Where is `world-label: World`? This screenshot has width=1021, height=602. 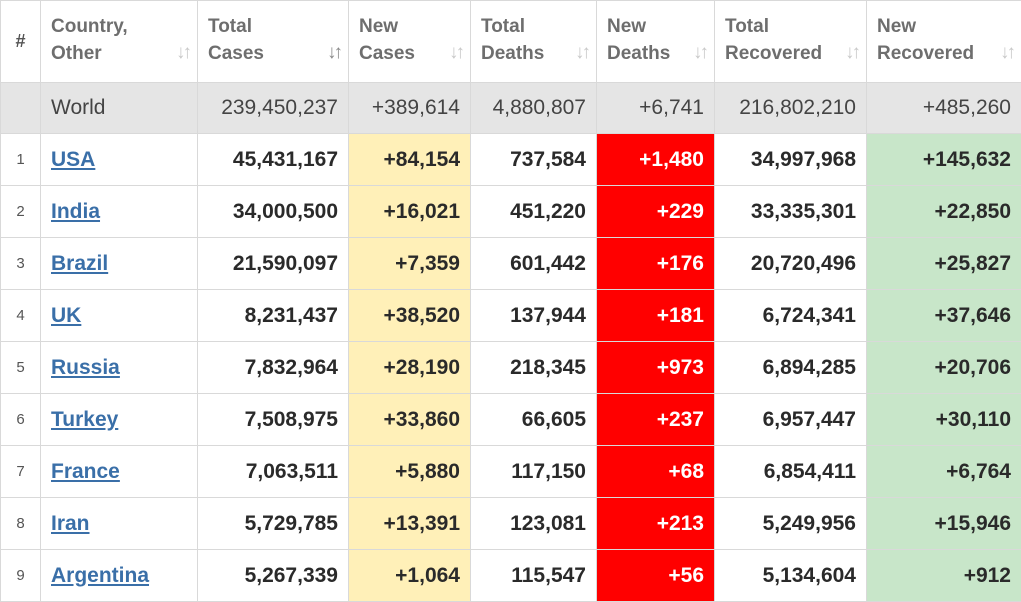 world-label: World is located at coordinates (119, 108).